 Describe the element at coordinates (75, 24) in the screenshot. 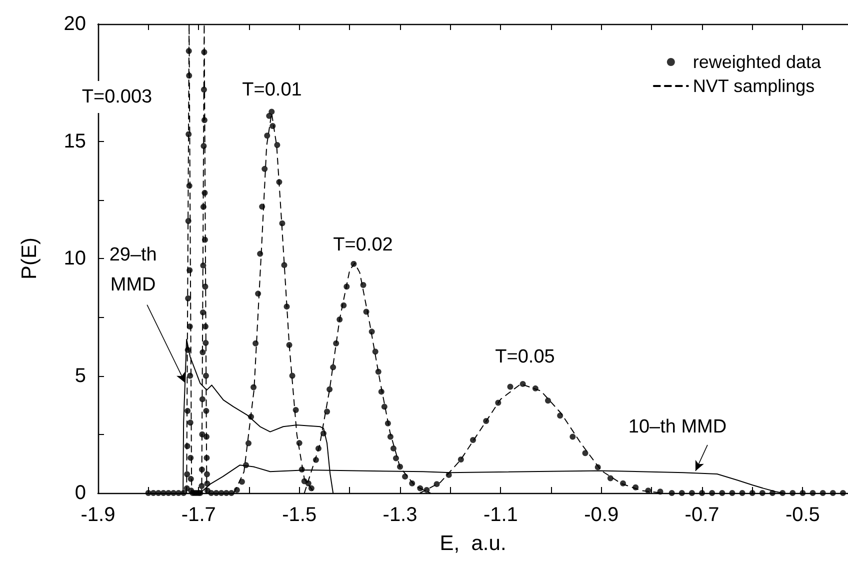

I see `y-tick-label: 20` at that location.